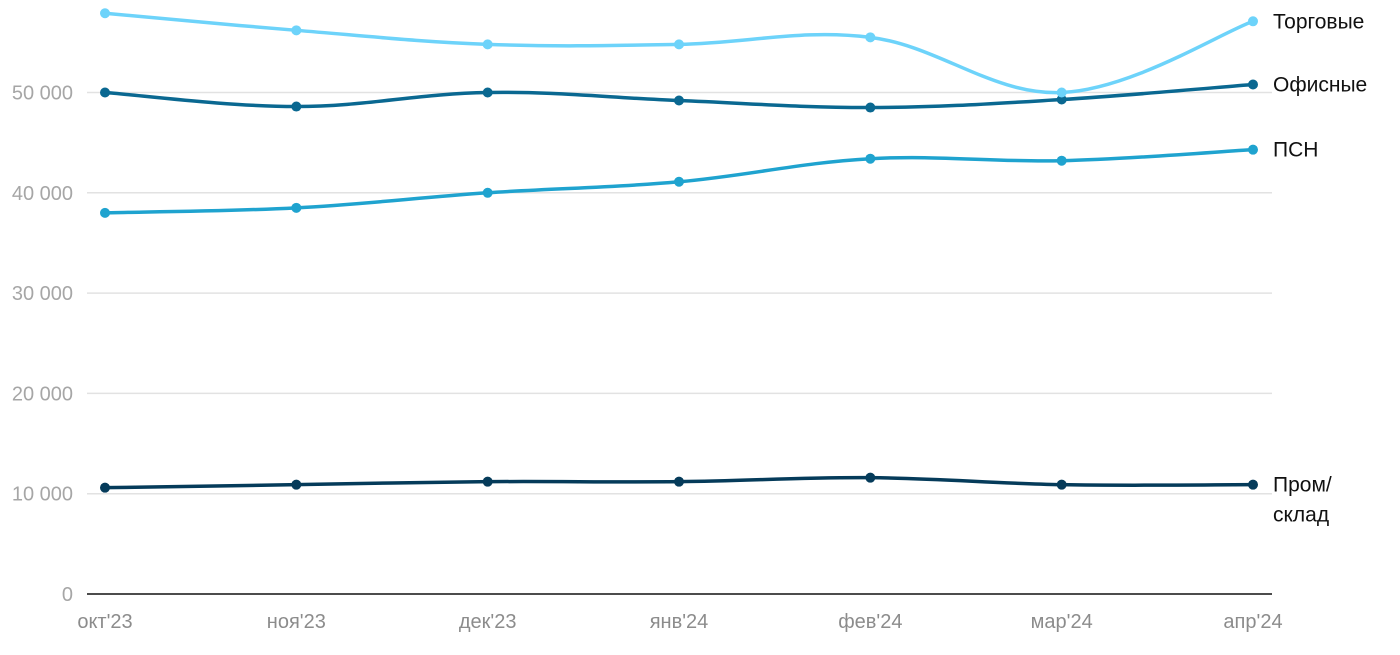 The width and height of the screenshot is (1400, 655). I want to click on x-tick-label: ноя'23, so click(296, 622).